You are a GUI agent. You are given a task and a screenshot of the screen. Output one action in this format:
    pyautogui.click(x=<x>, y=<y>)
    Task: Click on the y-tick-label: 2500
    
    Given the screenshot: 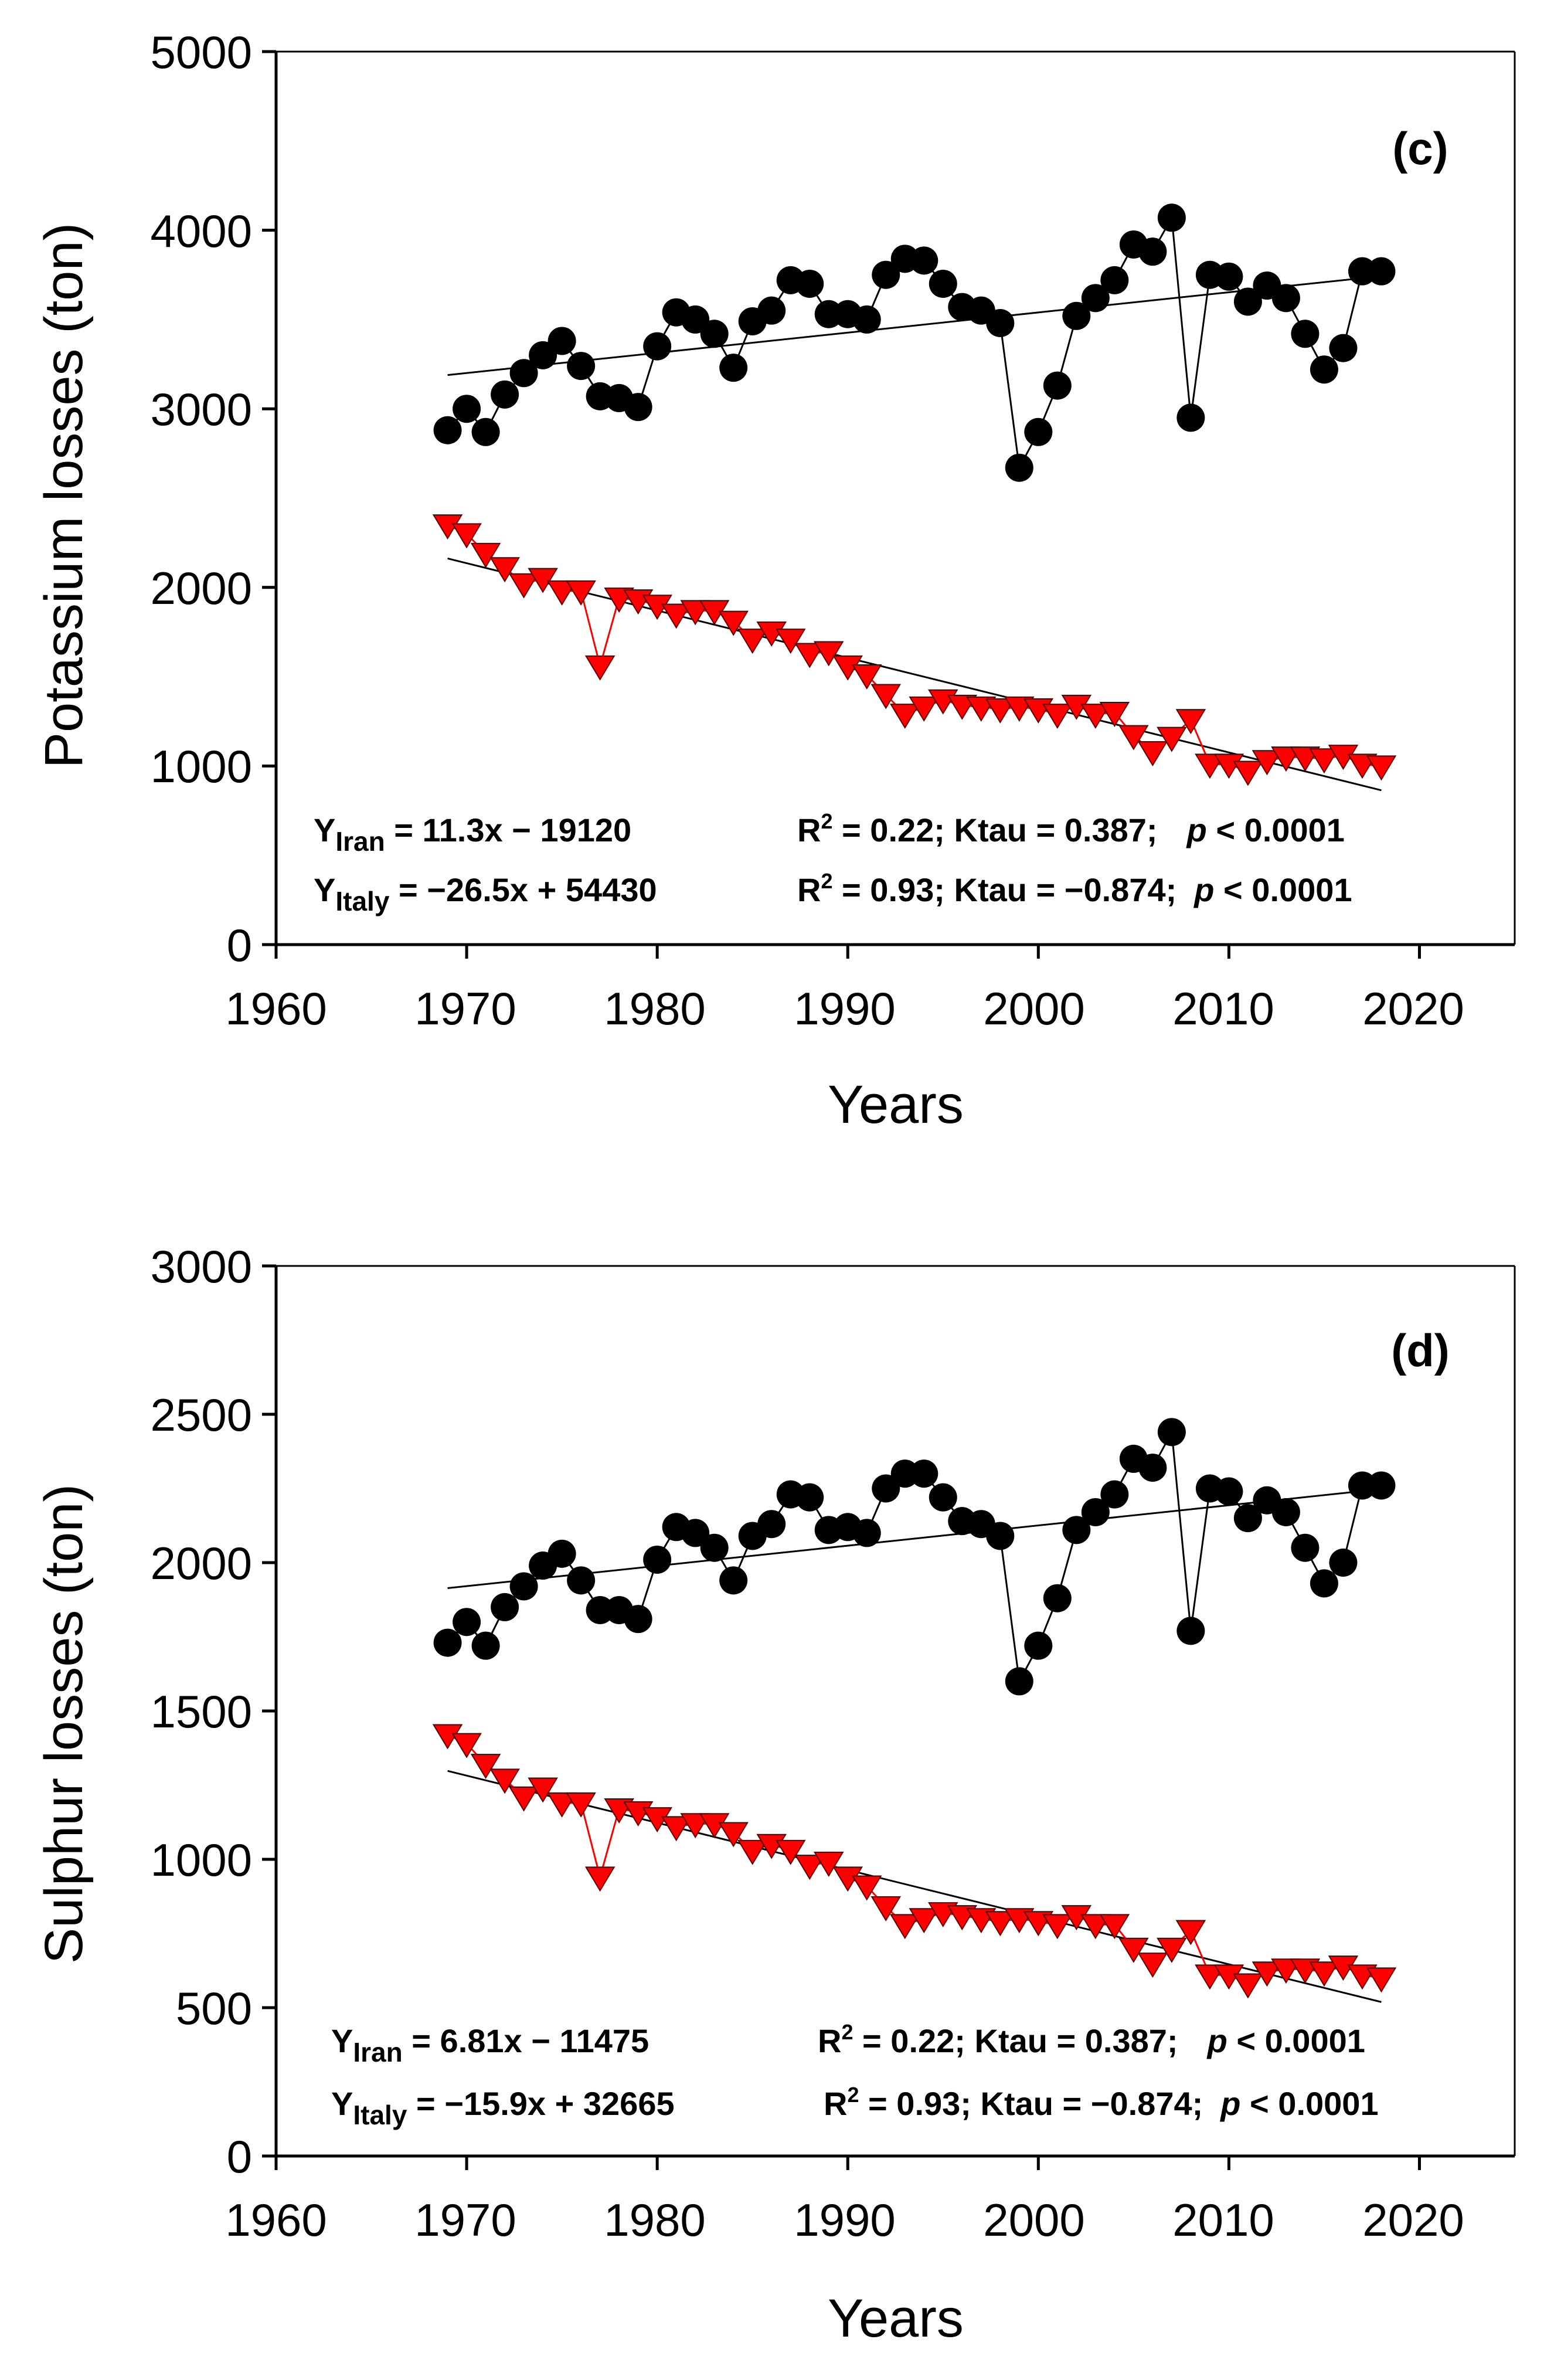 What is the action you would take?
    pyautogui.click(x=201, y=1415)
    